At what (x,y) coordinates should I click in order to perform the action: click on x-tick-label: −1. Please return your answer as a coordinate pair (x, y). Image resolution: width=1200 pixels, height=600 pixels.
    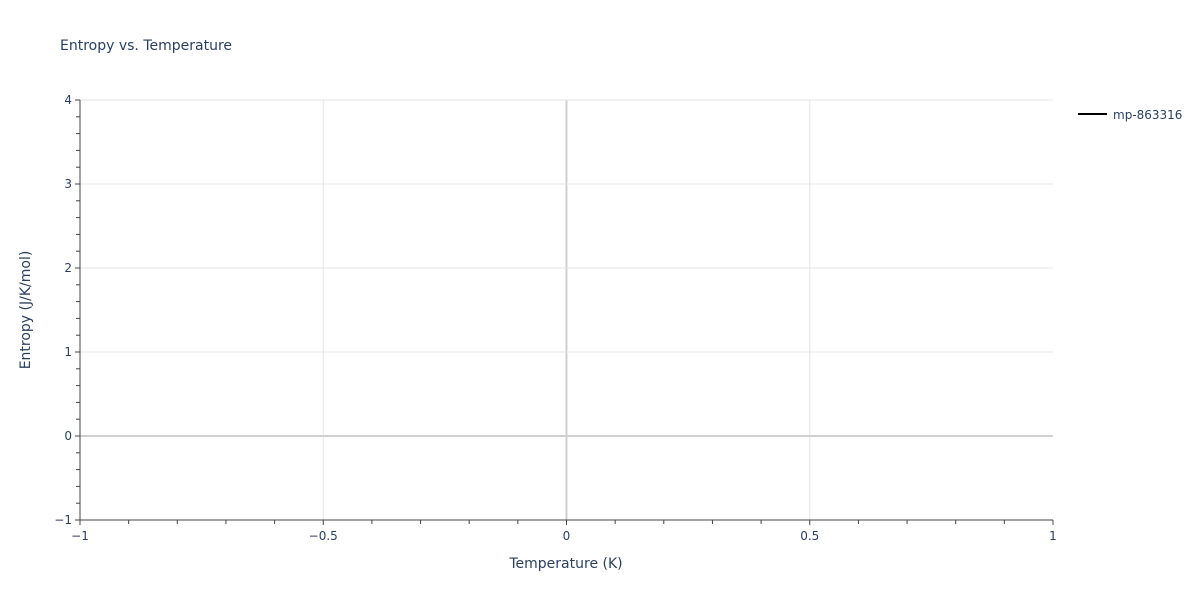
    Looking at the image, I should click on (80, 536).